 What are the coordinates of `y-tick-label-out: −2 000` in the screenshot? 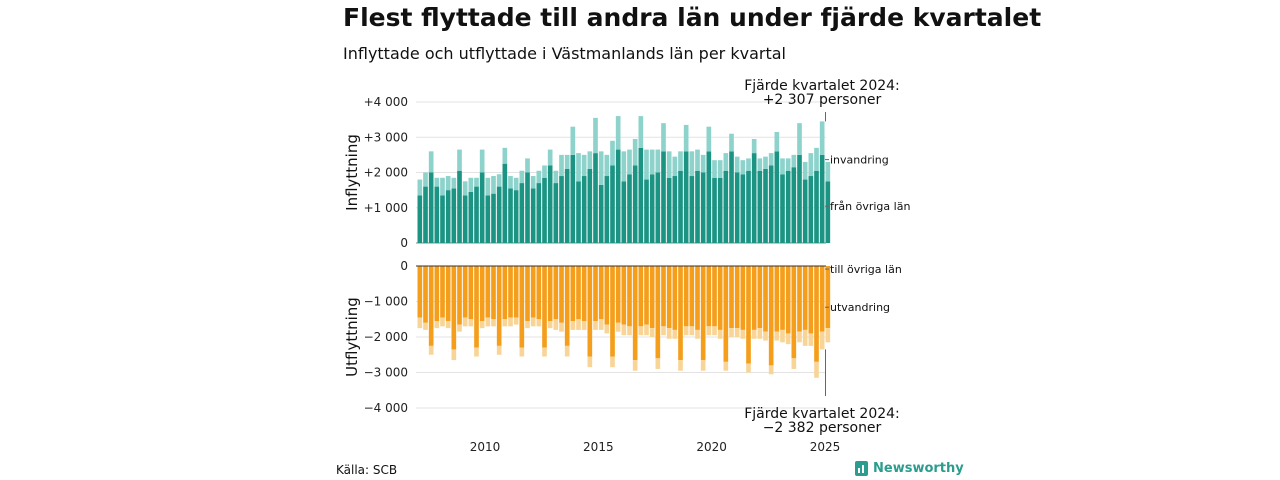 It's located at (386, 337).